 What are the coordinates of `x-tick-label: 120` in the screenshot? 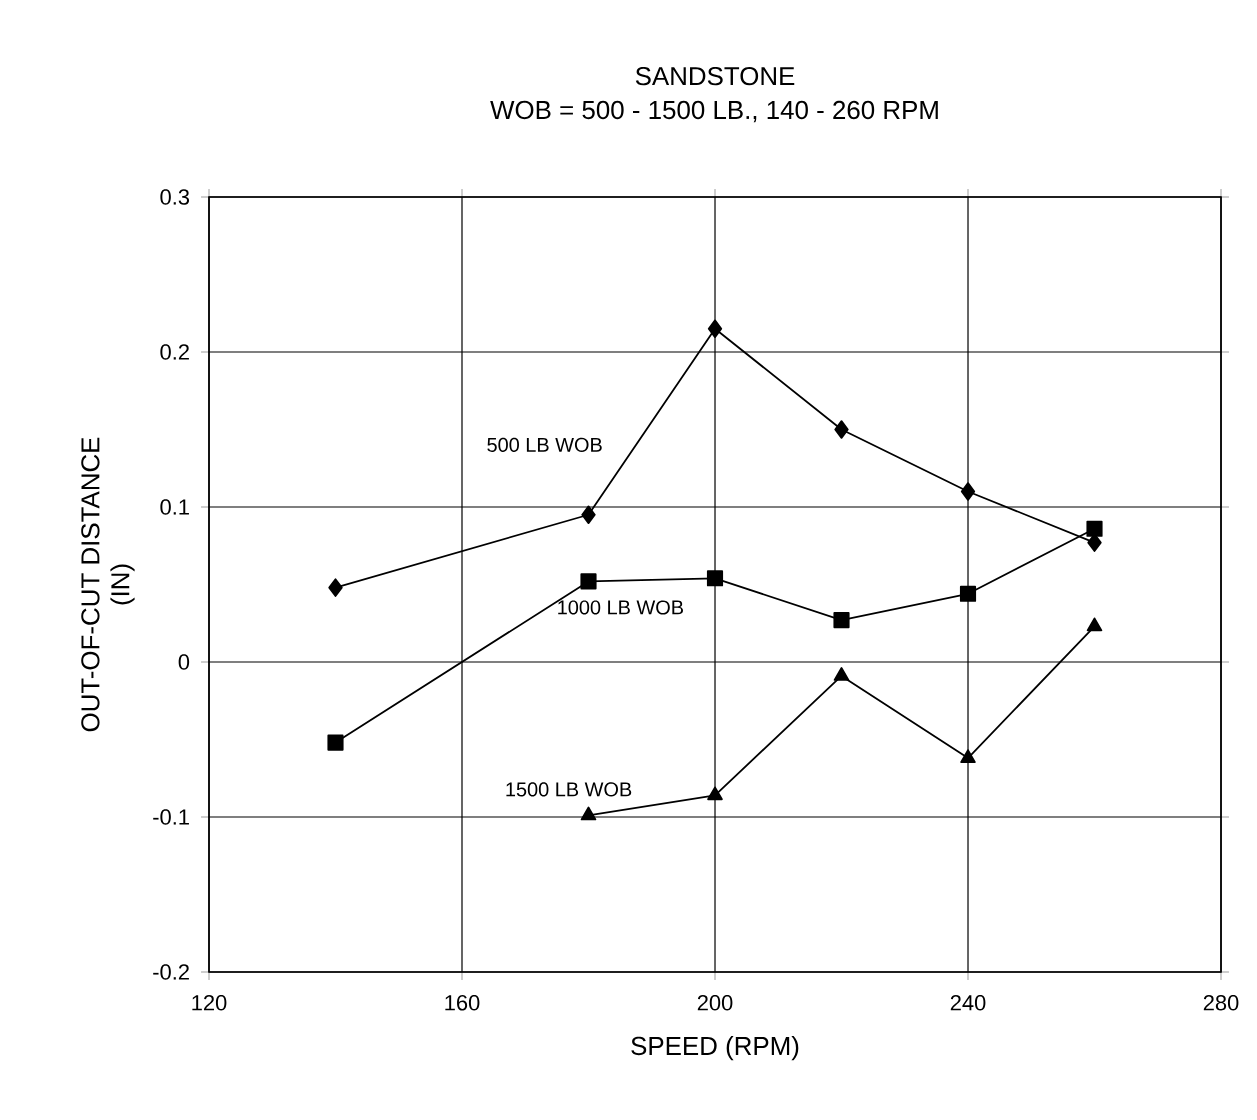 It's located at (209, 1003).